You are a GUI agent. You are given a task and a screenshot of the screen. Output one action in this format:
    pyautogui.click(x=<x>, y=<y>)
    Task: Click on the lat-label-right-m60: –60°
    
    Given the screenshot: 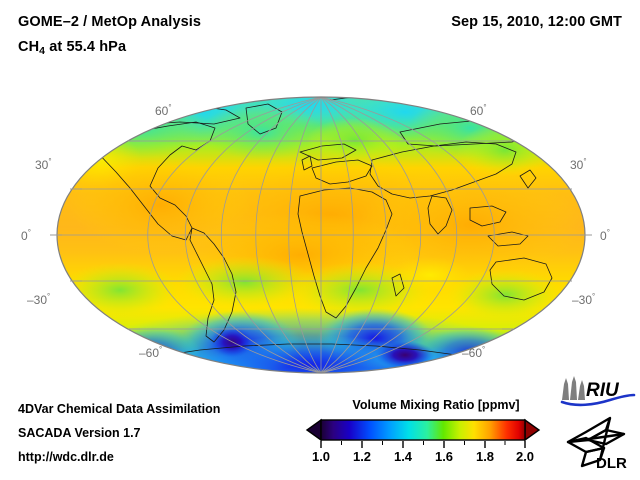 What is the action you would take?
    pyautogui.click(x=474, y=352)
    